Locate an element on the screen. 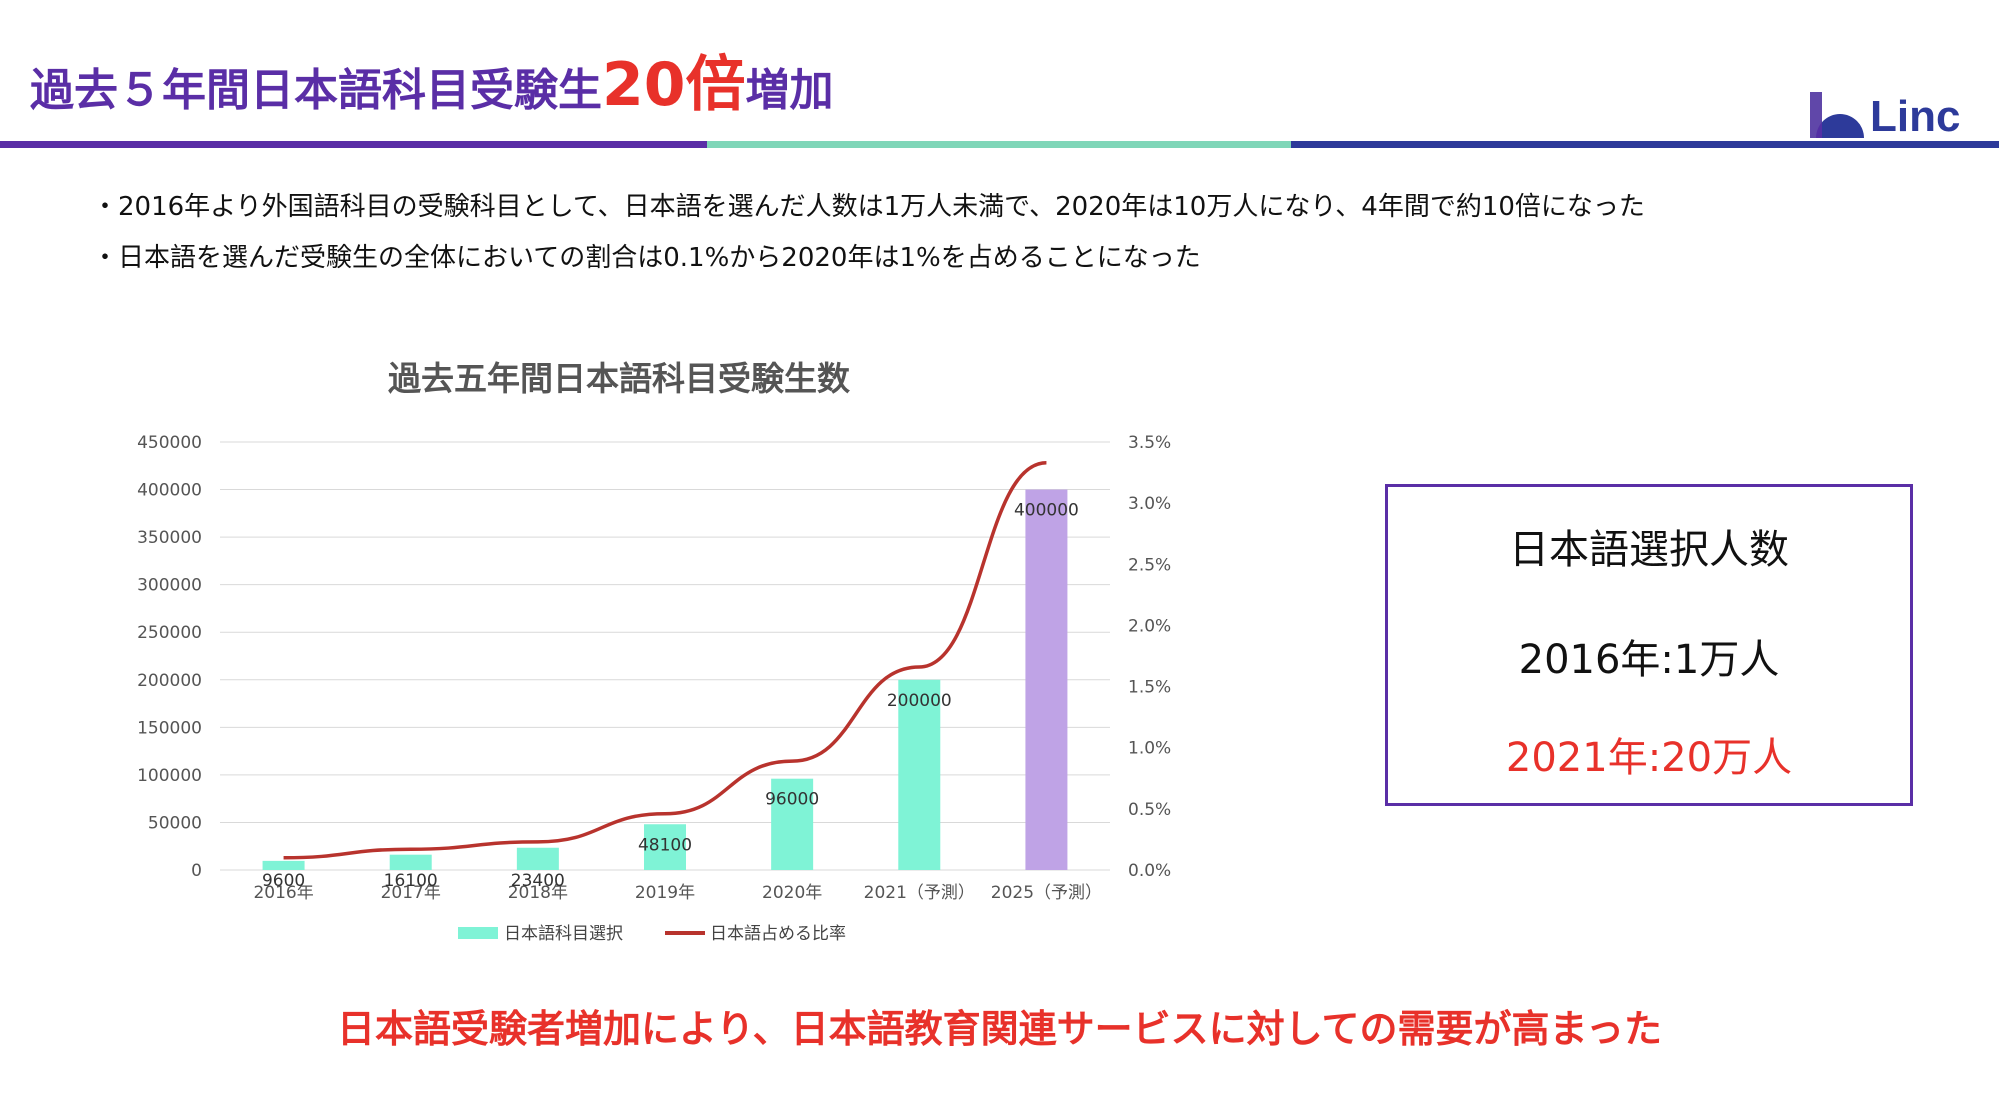  y-right-tick-label: 0.0% is located at coordinates (1149, 871).